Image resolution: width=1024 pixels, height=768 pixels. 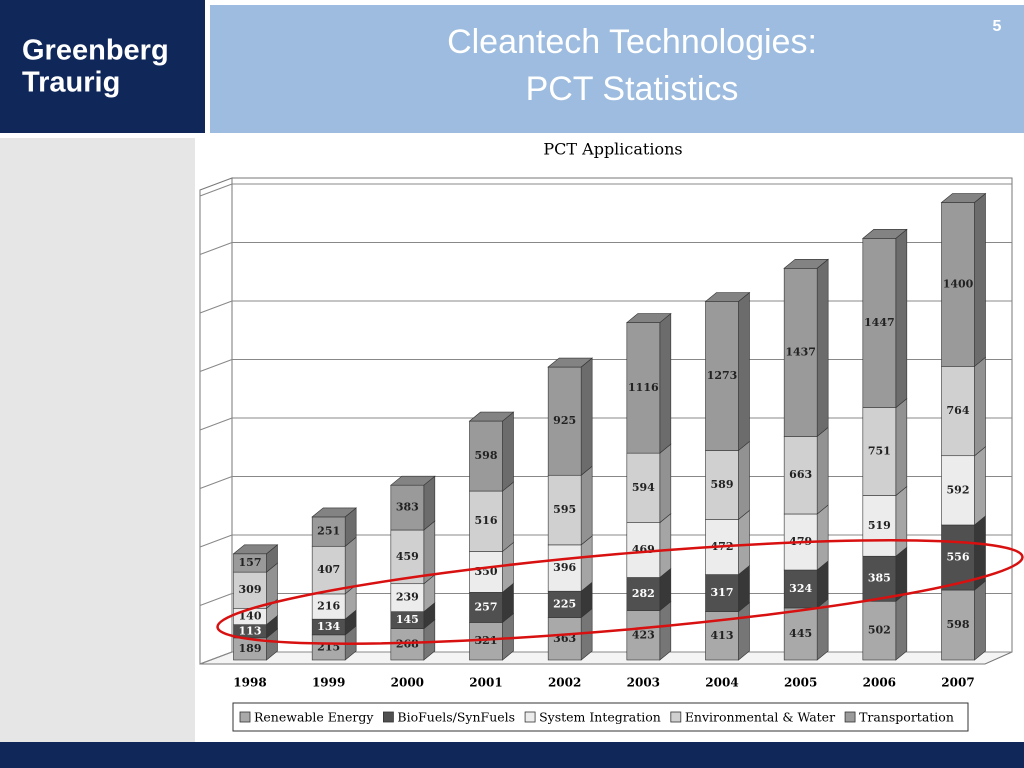 What do you see at coordinates (879, 525) in the screenshot?
I see `data-label: 519` at bounding box center [879, 525].